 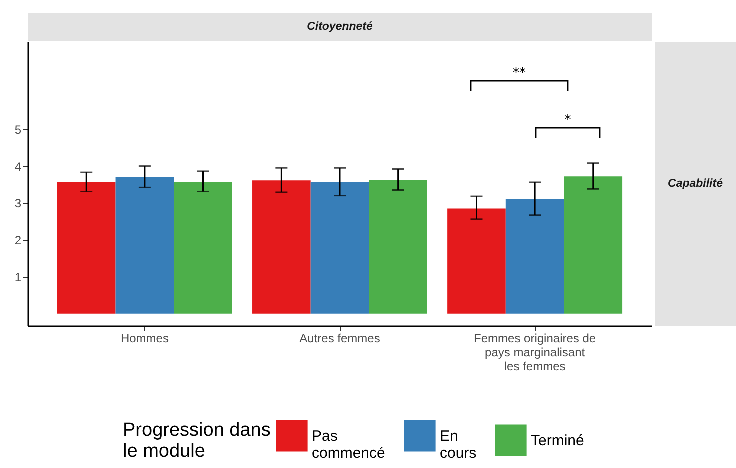 What do you see at coordinates (458, 445) in the screenshot?
I see `legend-label: En cours` at bounding box center [458, 445].